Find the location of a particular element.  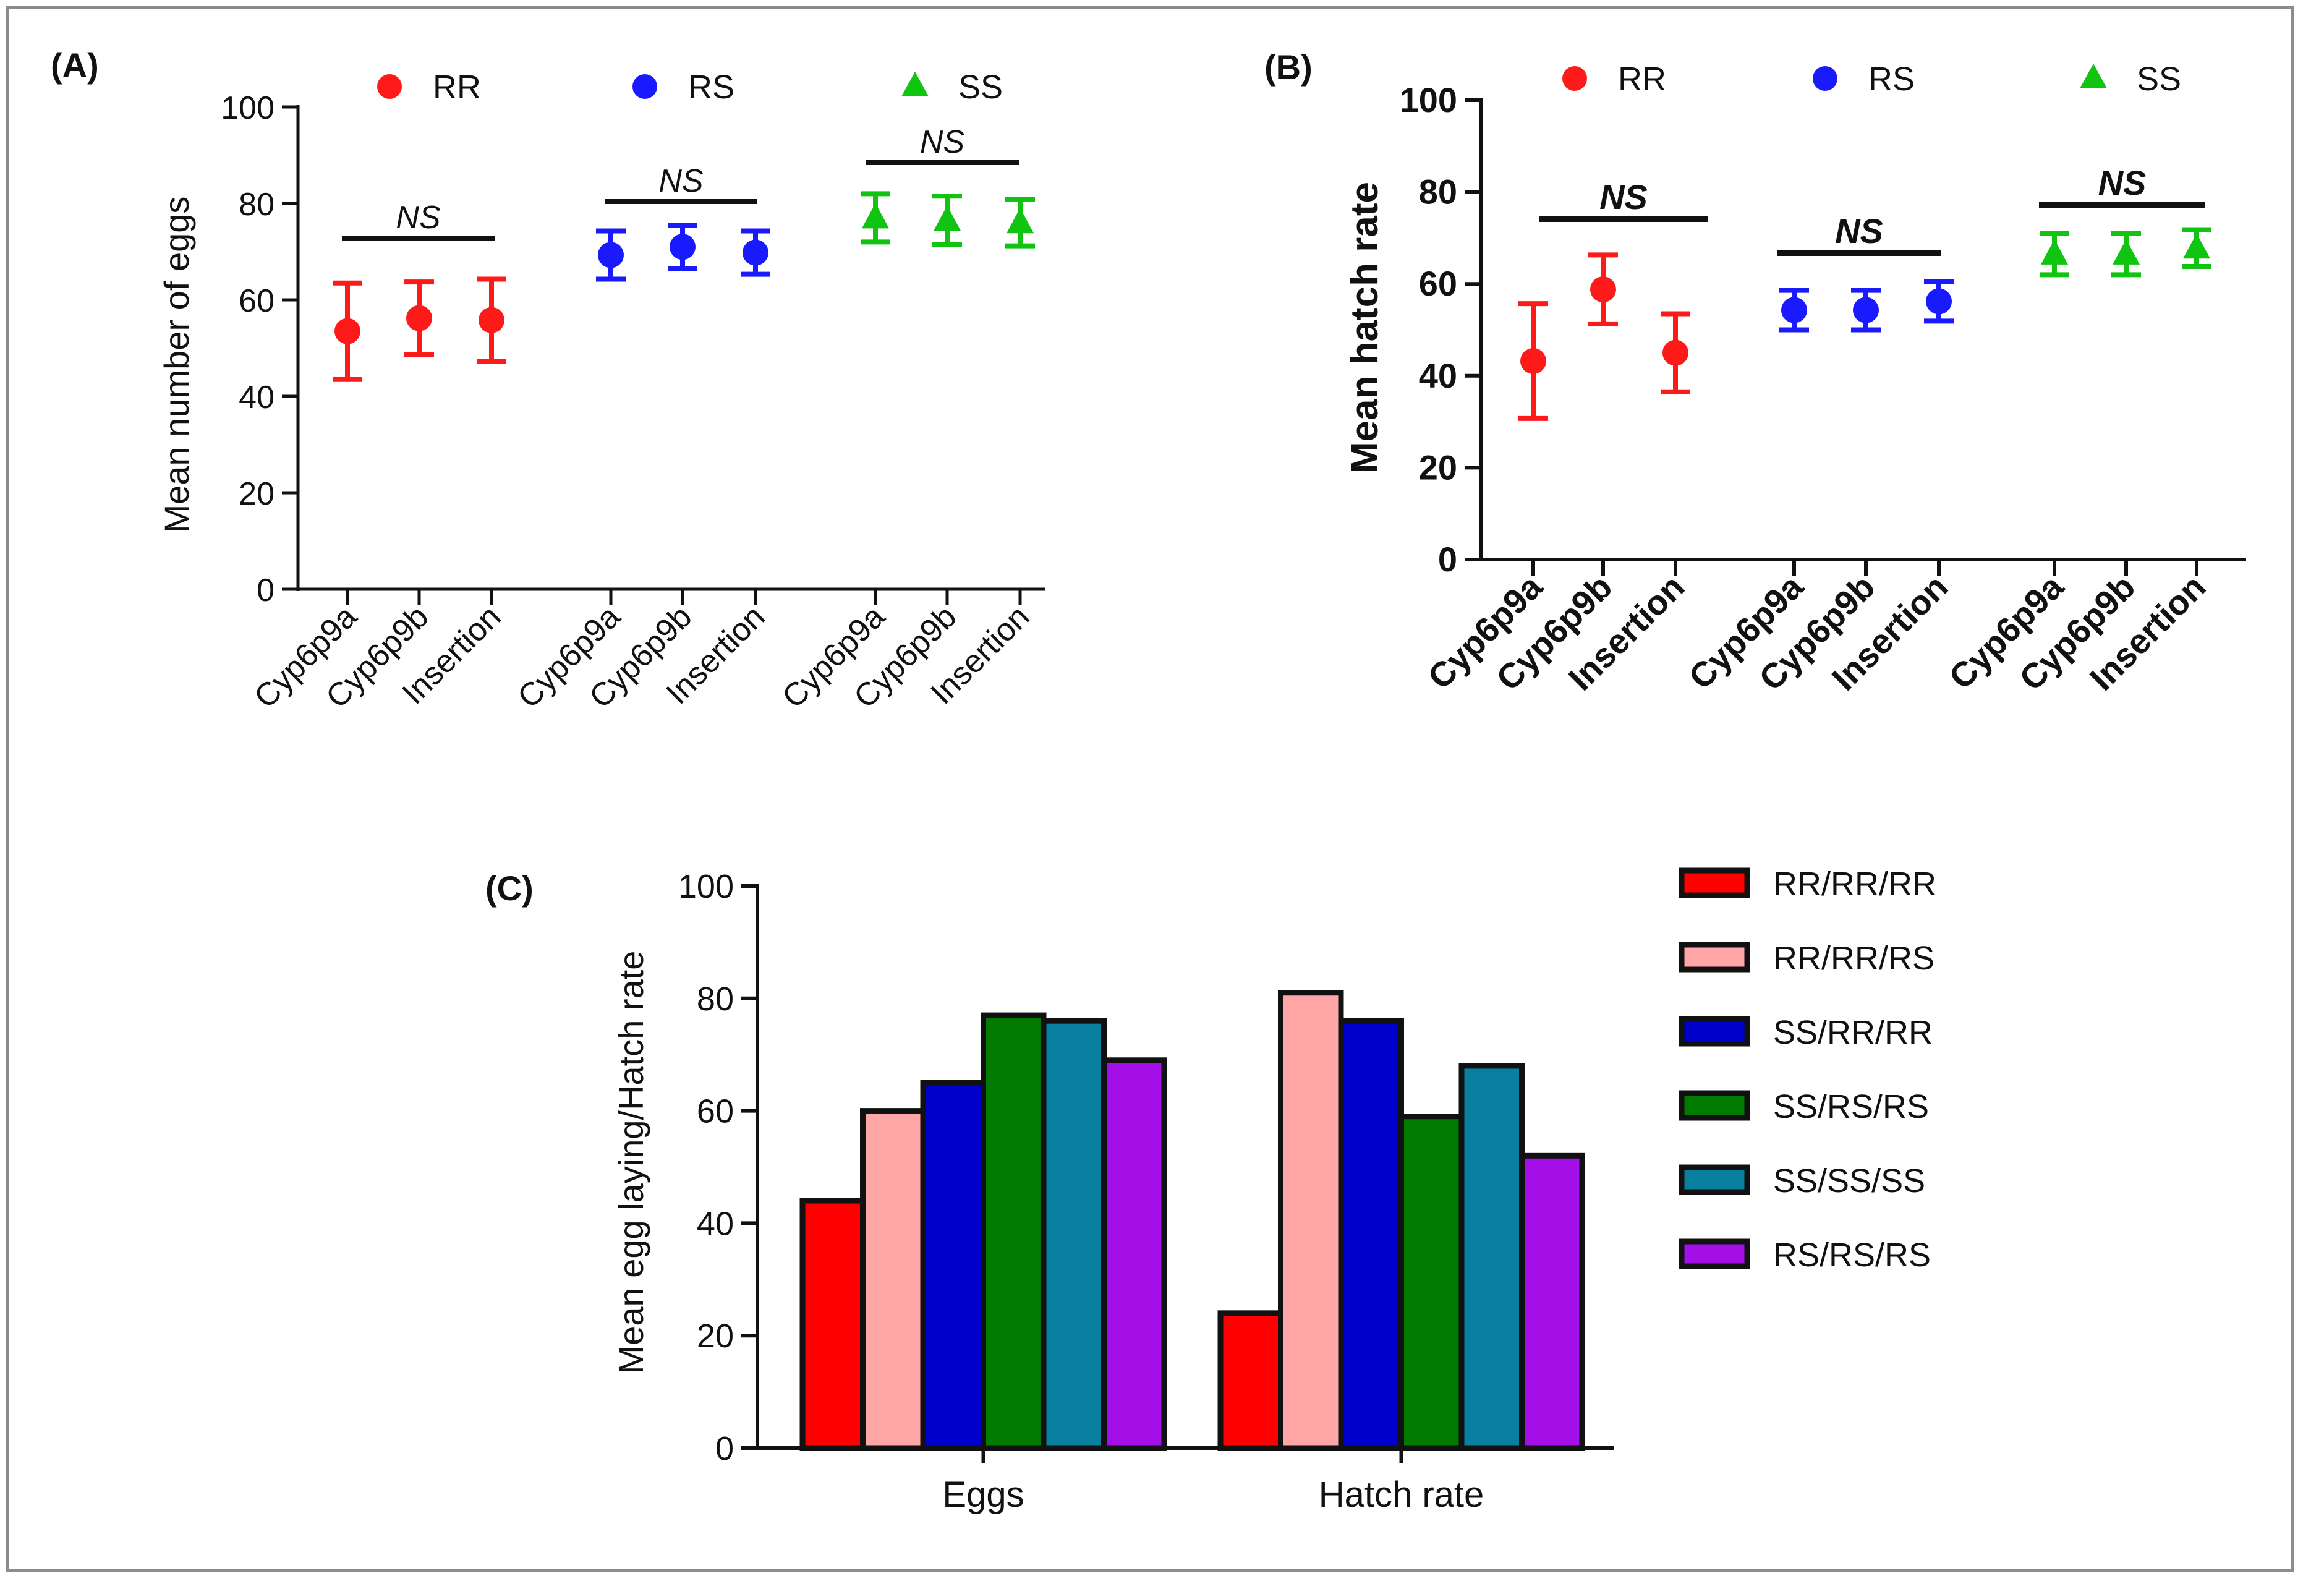

c-y-tick-label: 40 is located at coordinates (715, 1224).